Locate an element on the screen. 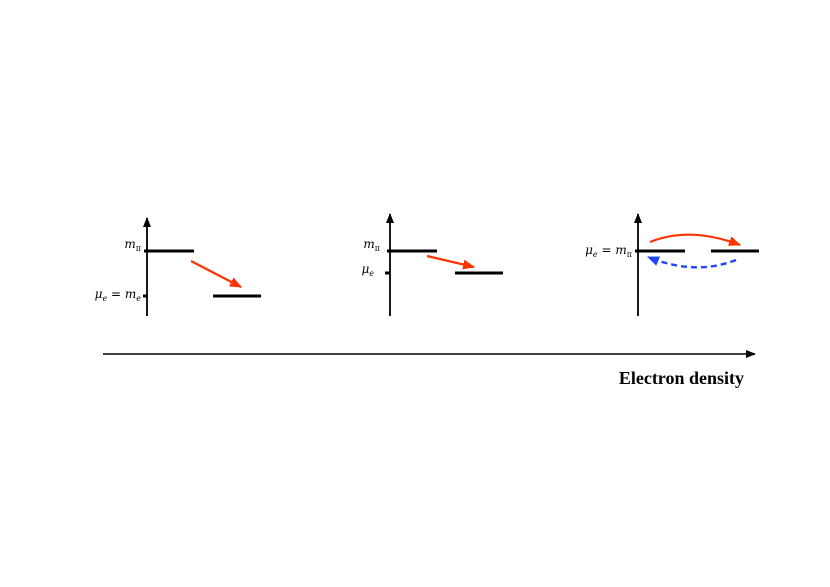  panel-2: mπ μe is located at coordinates (432, 264).